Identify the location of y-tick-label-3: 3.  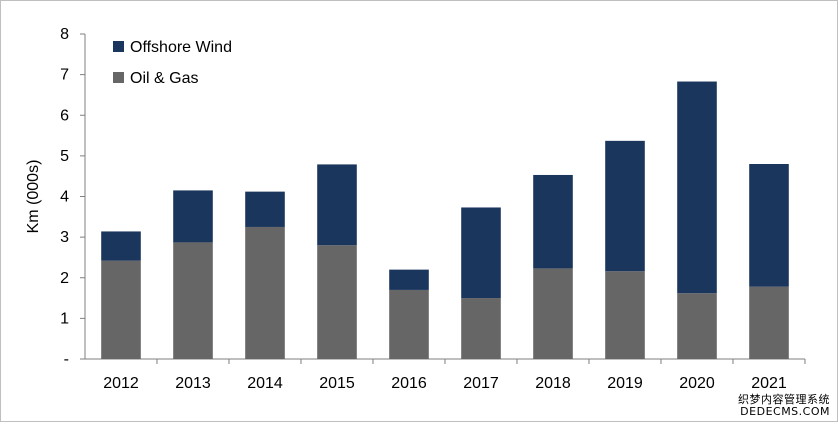
(64, 237).